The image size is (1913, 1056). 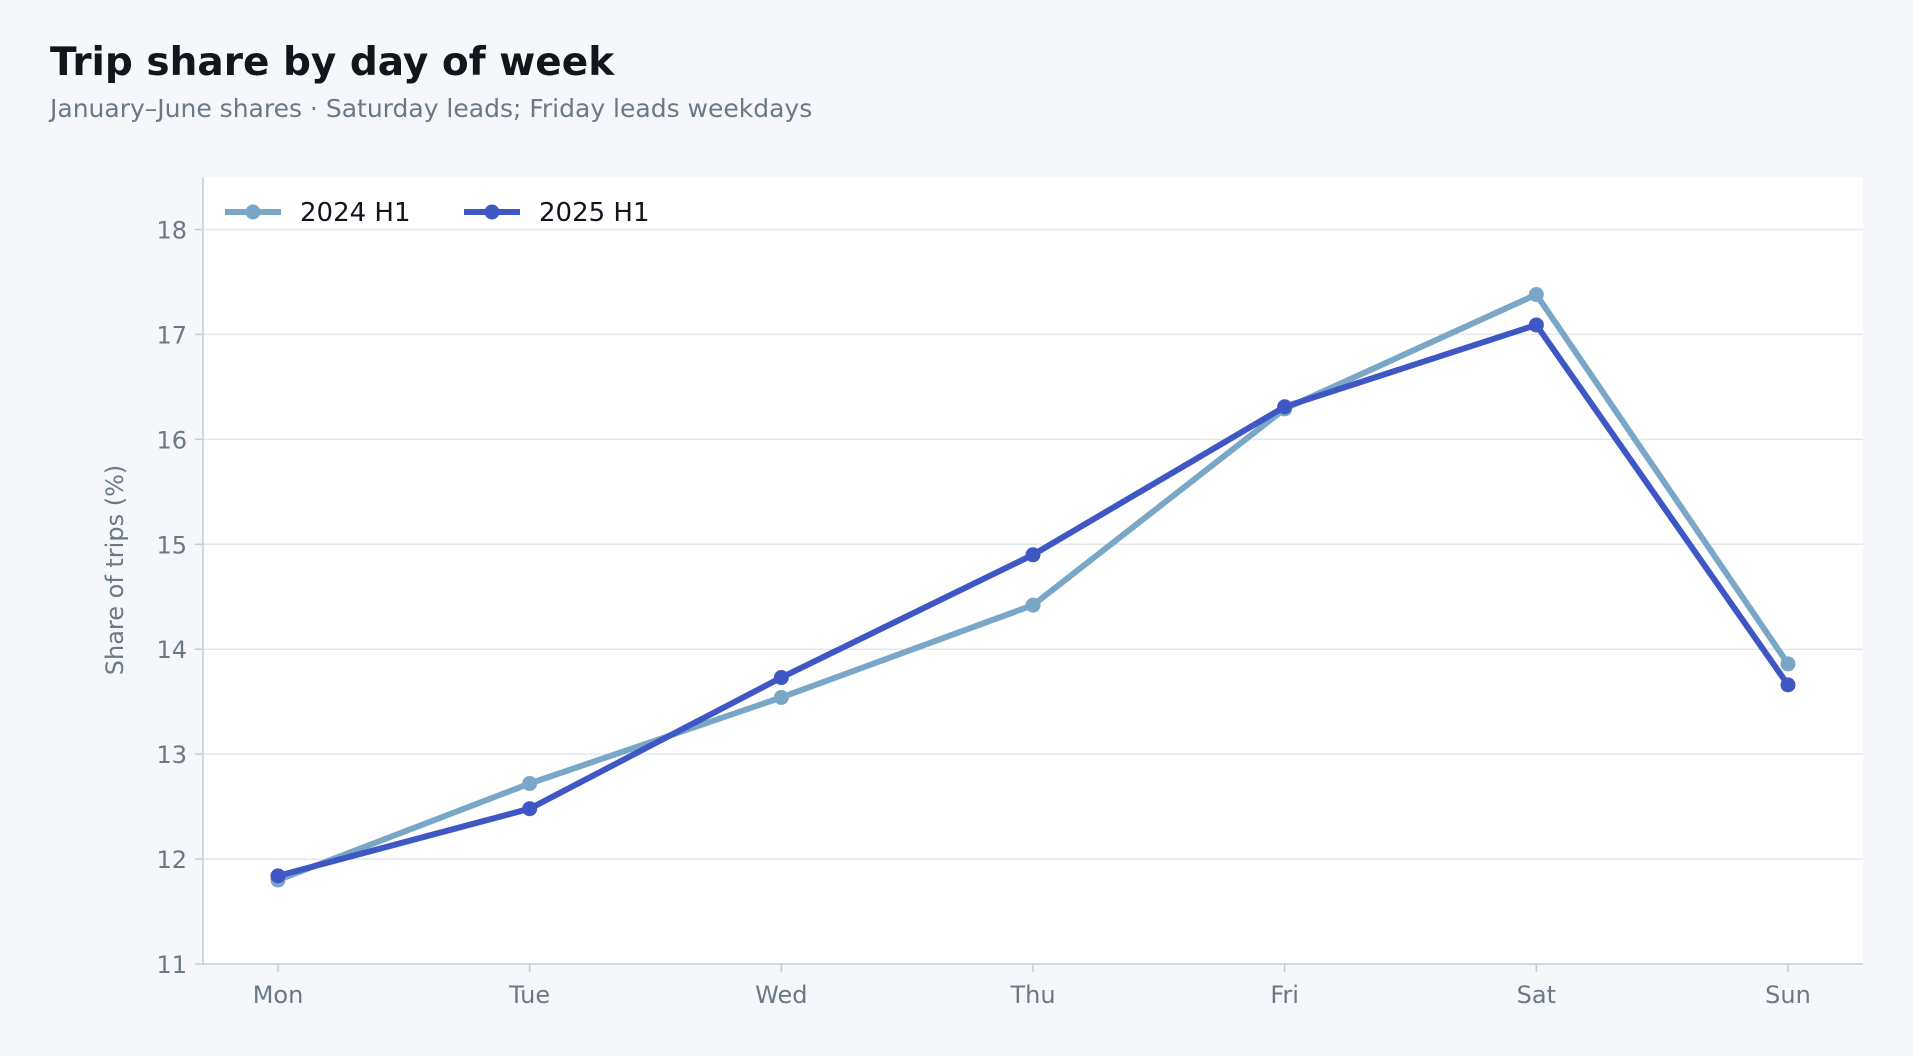 I want to click on x-tick-label: Sat, so click(x=1536, y=995).